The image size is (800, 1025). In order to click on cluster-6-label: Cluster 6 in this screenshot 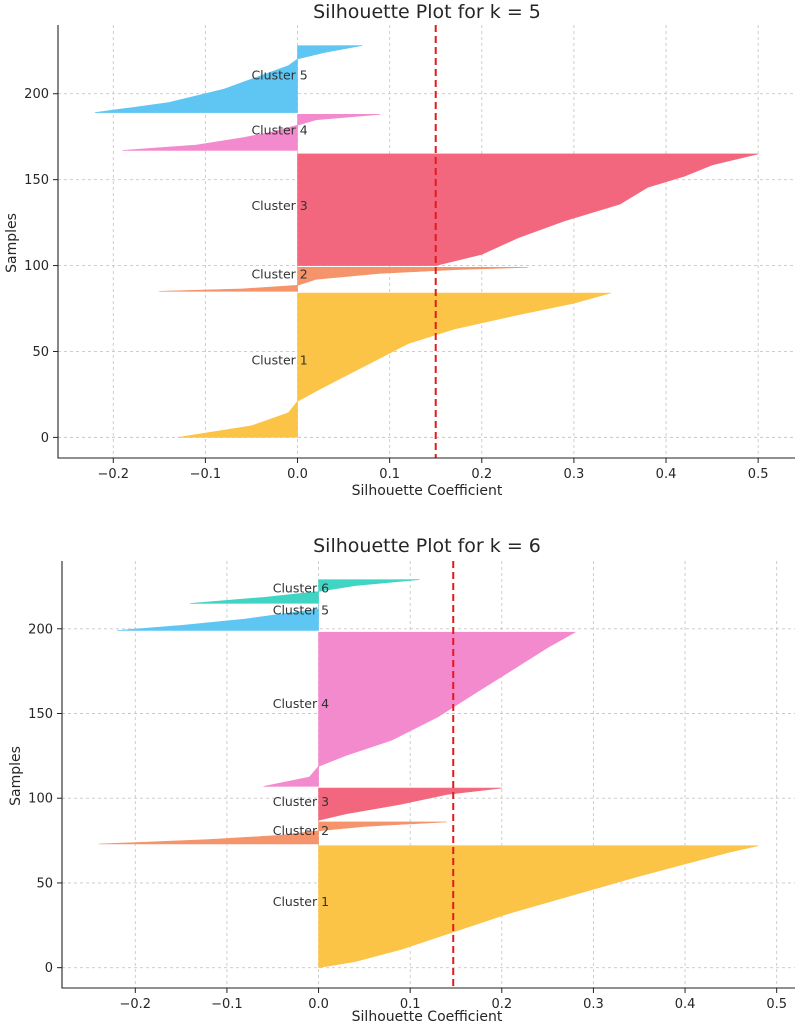, I will do `click(301, 588)`.